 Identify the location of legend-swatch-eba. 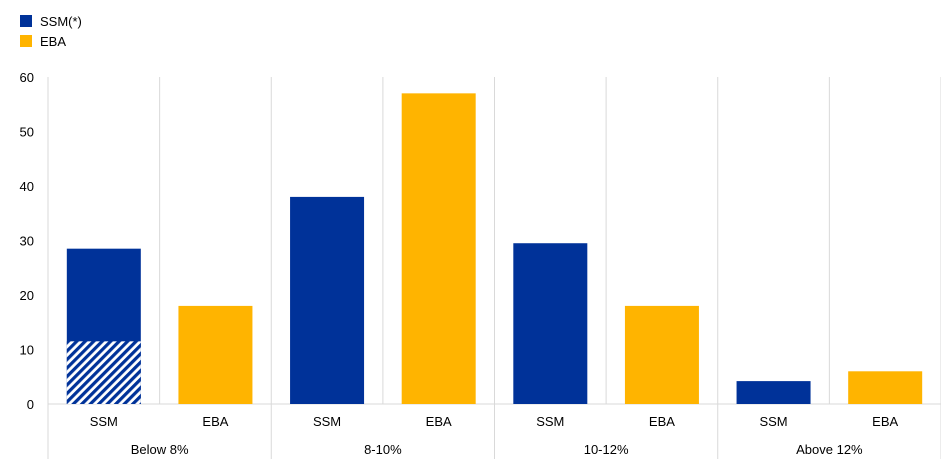
(26, 41).